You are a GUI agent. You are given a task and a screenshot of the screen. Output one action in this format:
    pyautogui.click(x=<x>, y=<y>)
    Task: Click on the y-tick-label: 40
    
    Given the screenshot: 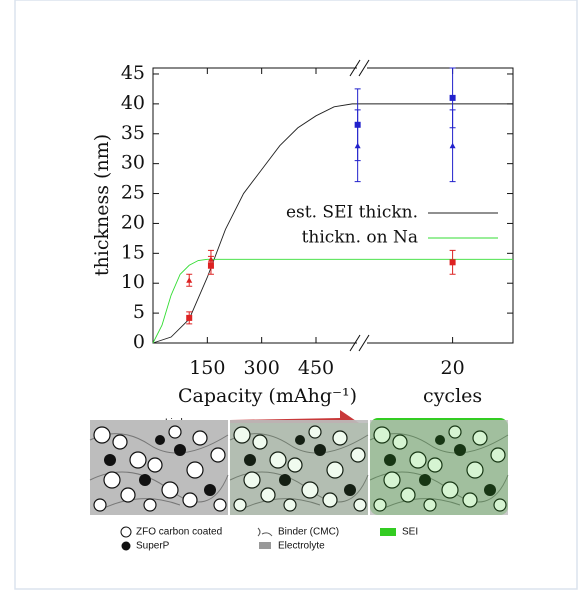 What is the action you would take?
    pyautogui.click(x=133, y=103)
    